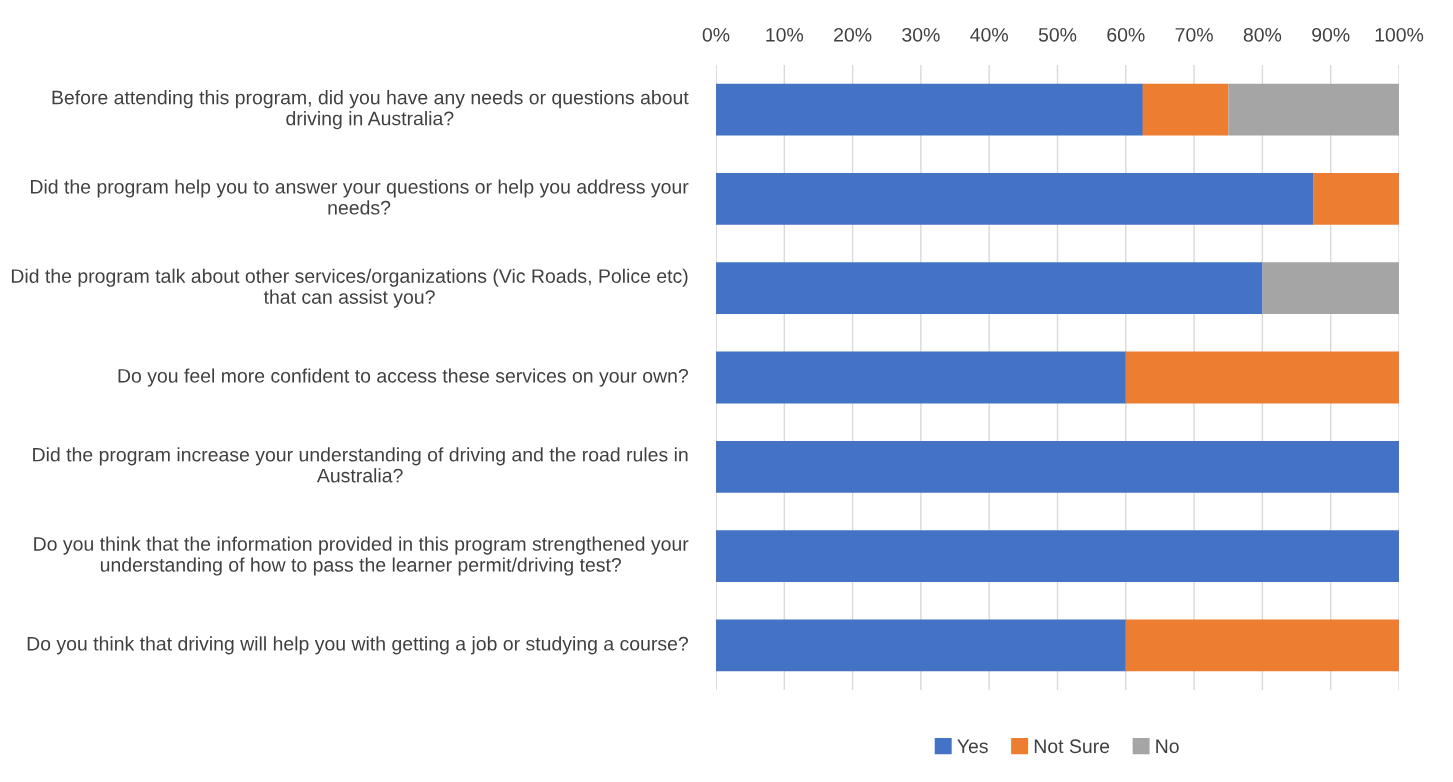  What do you see at coordinates (1331, 34) in the screenshot?
I see `x-tick-label: 90%` at bounding box center [1331, 34].